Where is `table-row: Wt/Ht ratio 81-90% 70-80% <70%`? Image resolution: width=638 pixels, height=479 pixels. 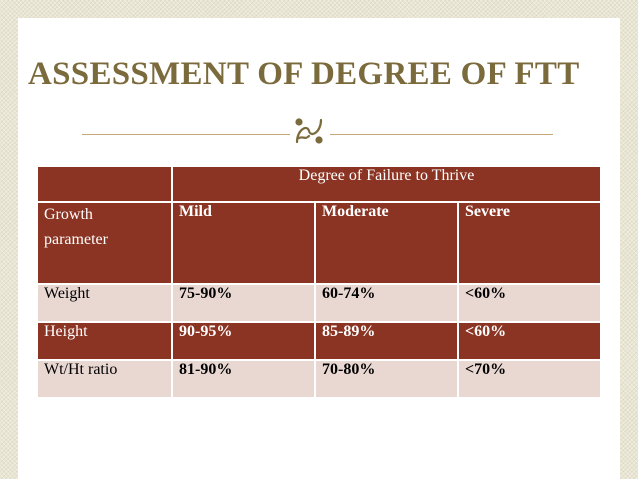
table-row: Wt/Ht ratio 81-90% 70-80% <70% is located at coordinates (319, 379).